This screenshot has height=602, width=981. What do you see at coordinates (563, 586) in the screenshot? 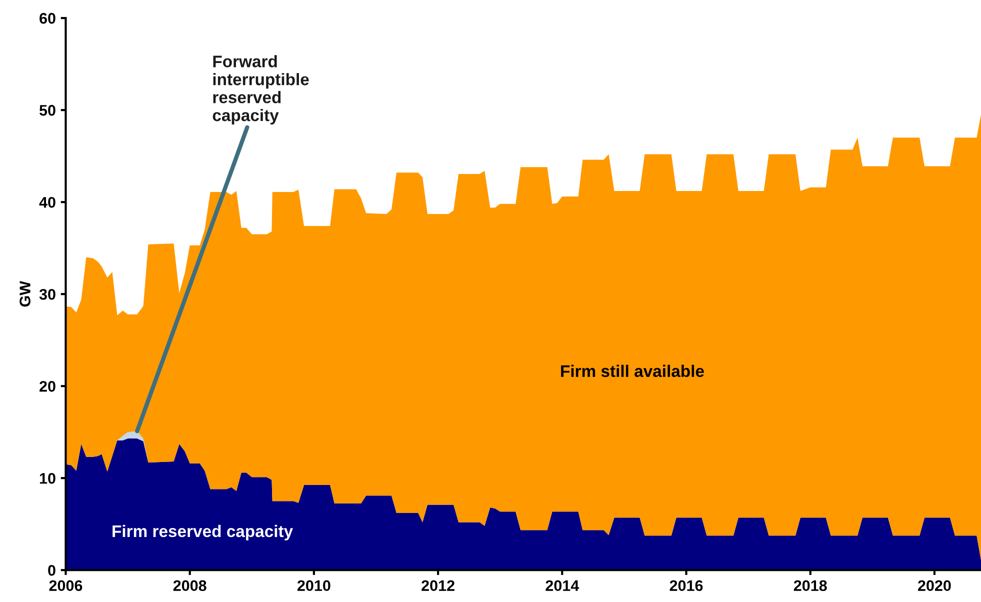
I see `x-tick-label: 2014` at bounding box center [563, 586].